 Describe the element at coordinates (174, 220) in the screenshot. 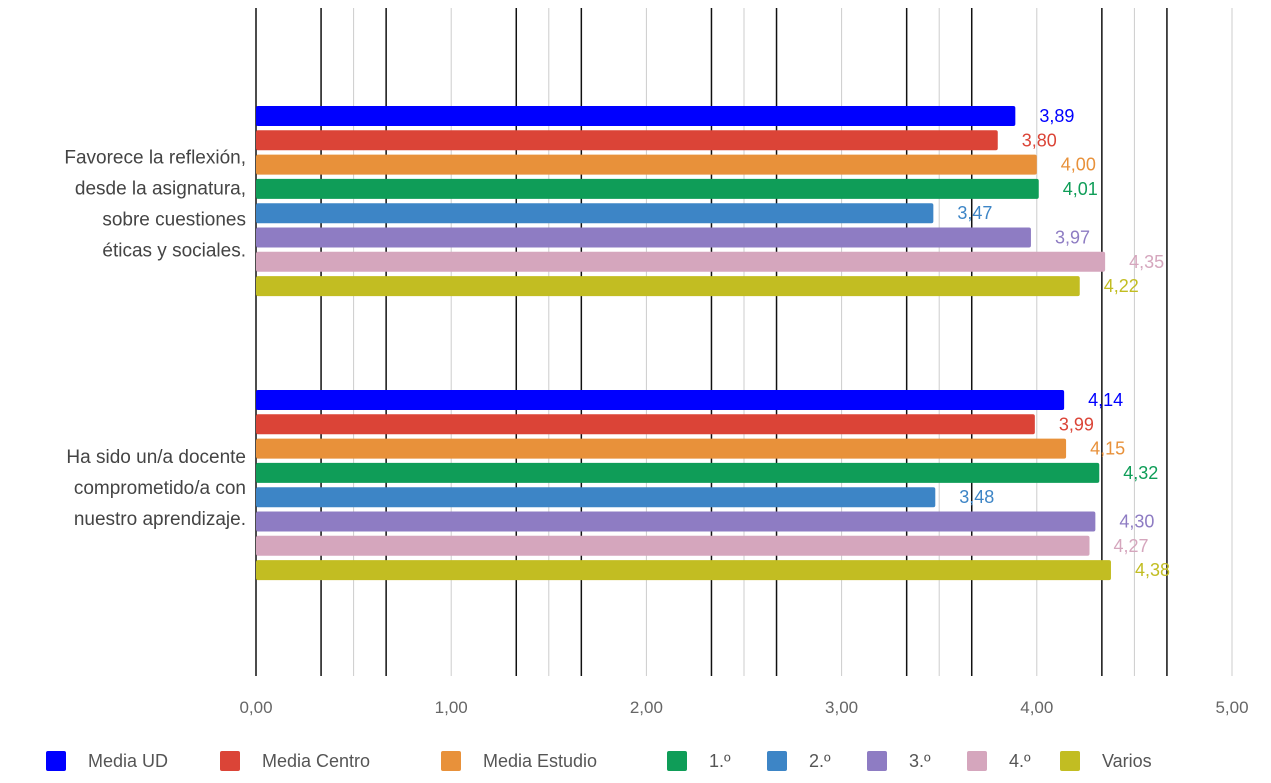

I see `category-label-line: sobre cuestiones` at that location.